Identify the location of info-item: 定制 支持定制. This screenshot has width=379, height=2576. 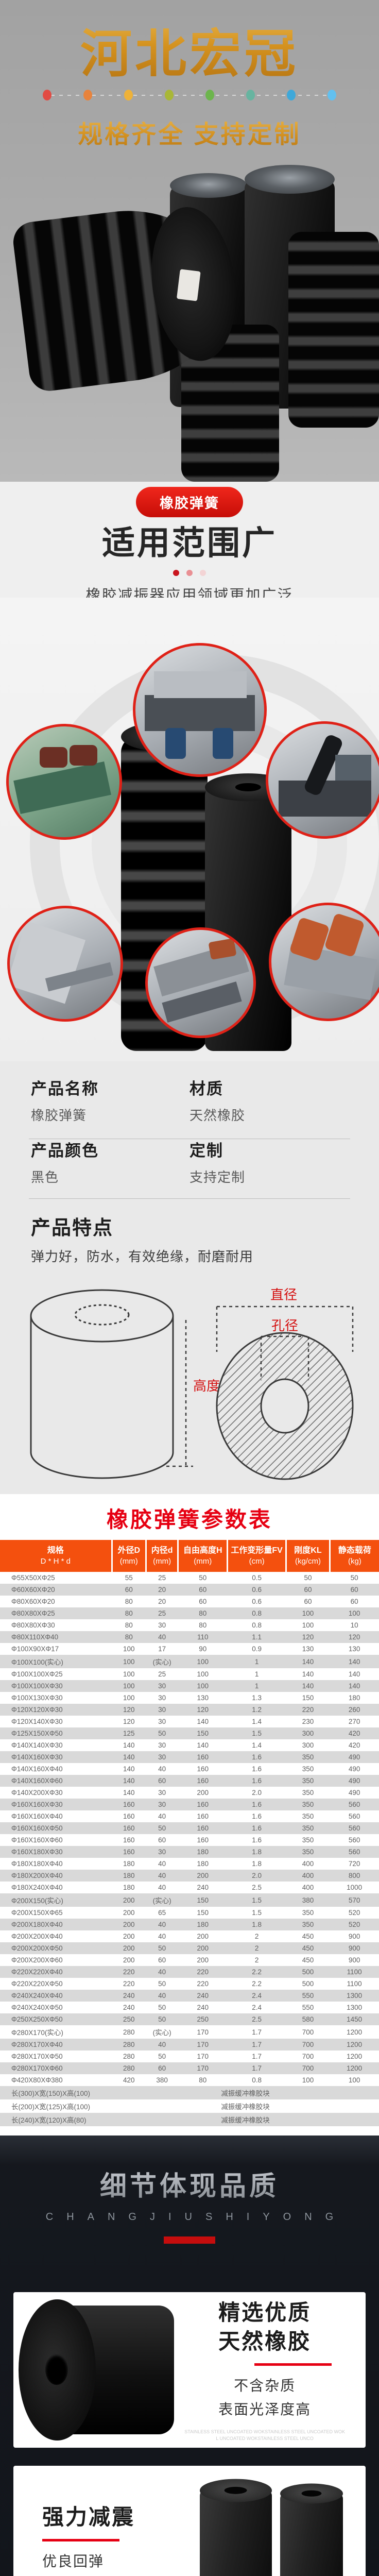
(269, 1162).